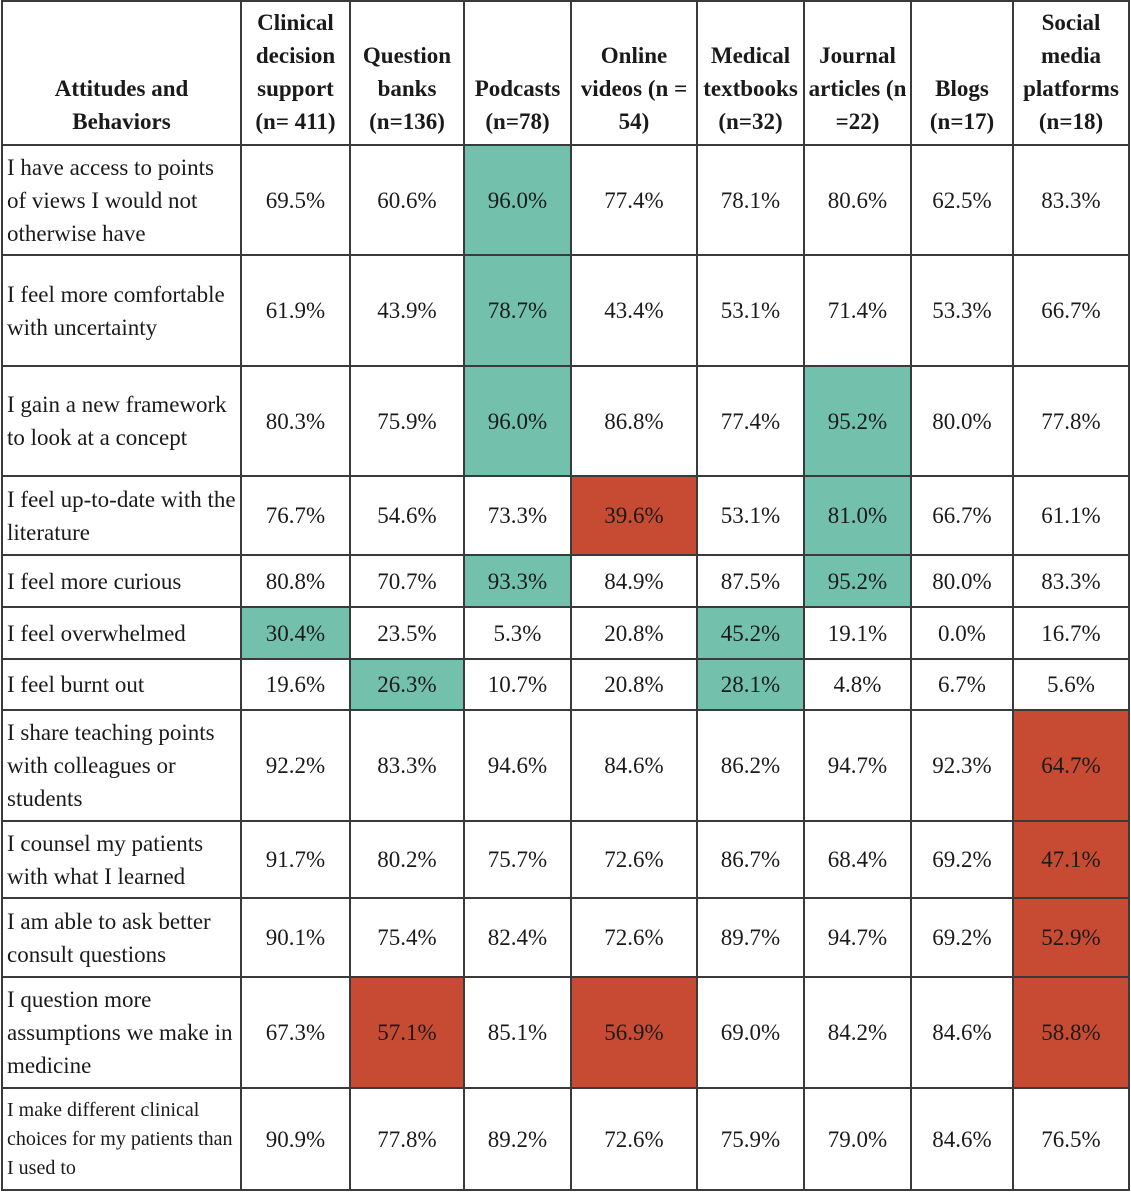  Describe the element at coordinates (750, 421) in the screenshot. I see `table-cell: 77.4%` at that location.